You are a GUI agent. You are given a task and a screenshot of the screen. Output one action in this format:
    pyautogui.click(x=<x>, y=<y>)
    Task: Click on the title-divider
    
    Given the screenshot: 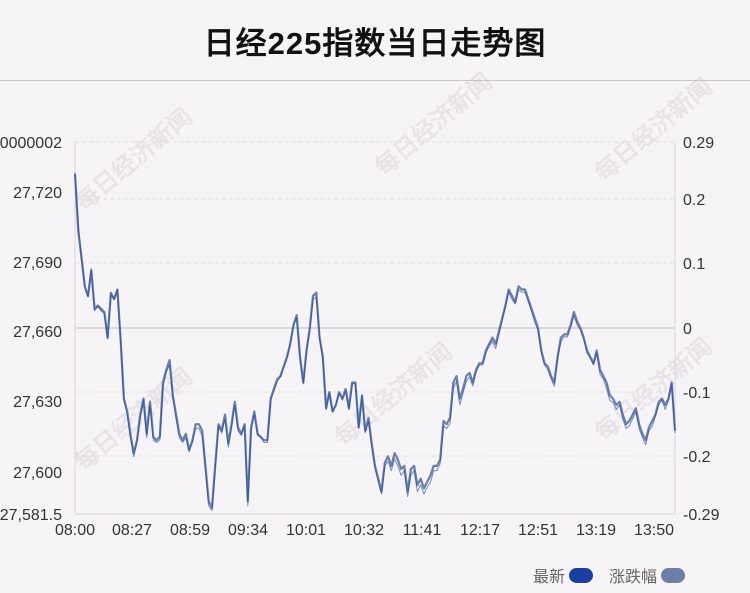 What is the action you would take?
    pyautogui.click(x=375, y=80)
    